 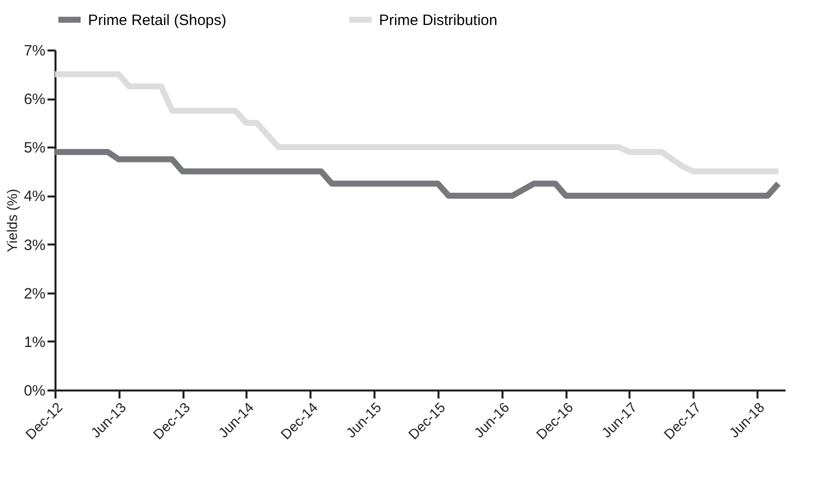 What do you see at coordinates (12, 220) in the screenshot?
I see `y-axis-title: Yields (%)` at bounding box center [12, 220].